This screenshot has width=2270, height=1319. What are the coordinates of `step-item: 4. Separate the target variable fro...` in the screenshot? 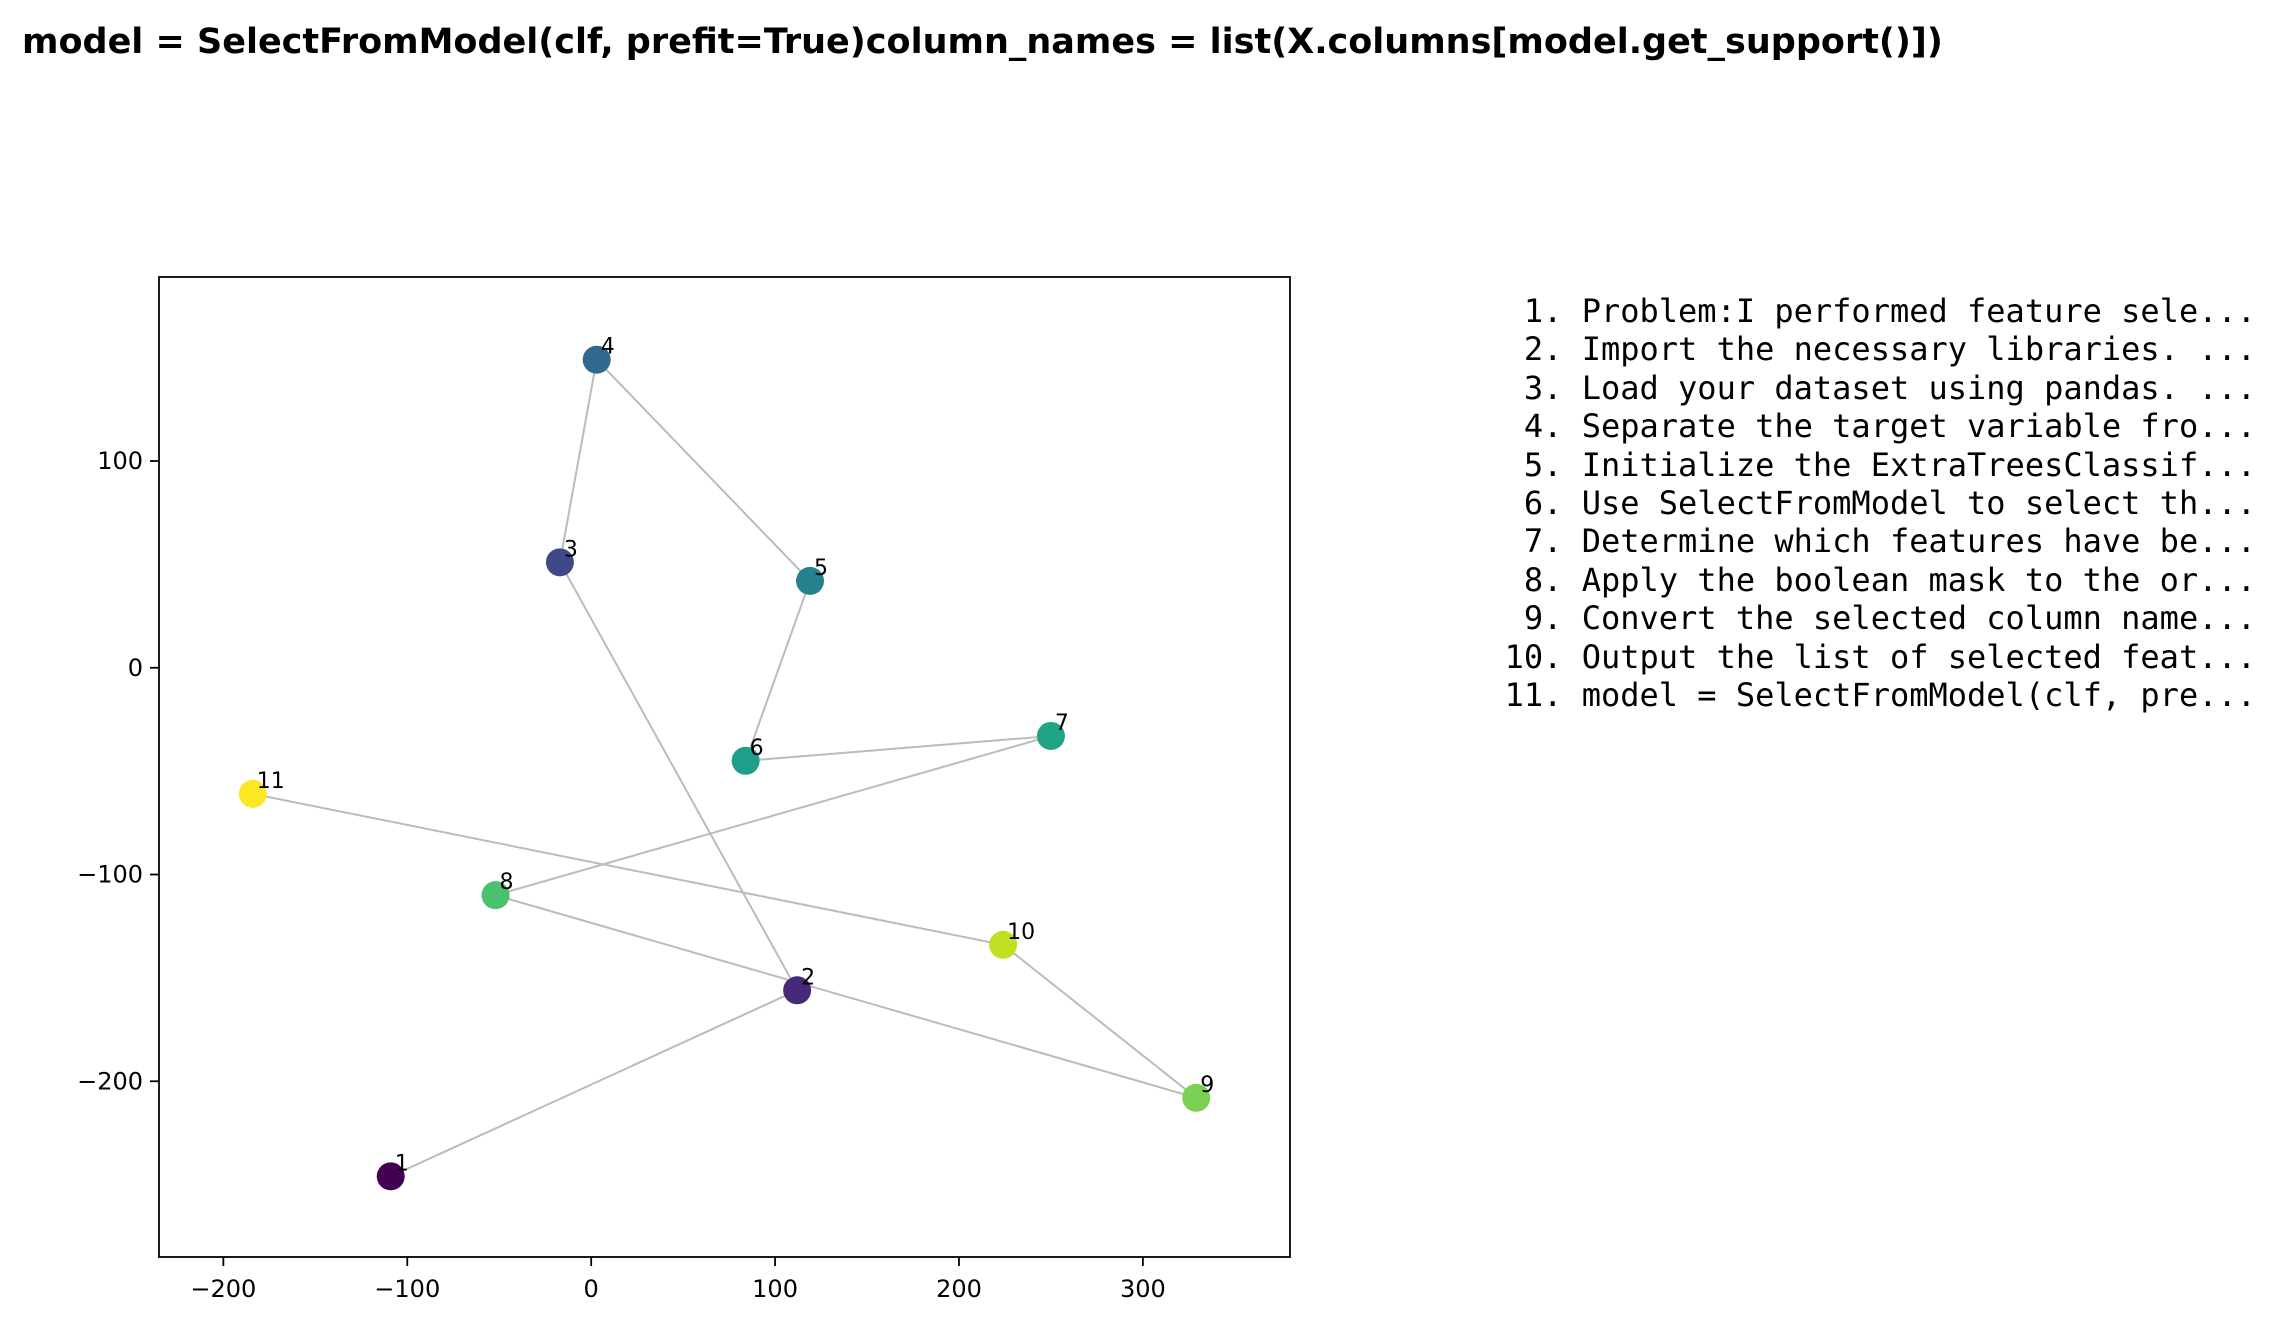 It's located at (1865, 426).